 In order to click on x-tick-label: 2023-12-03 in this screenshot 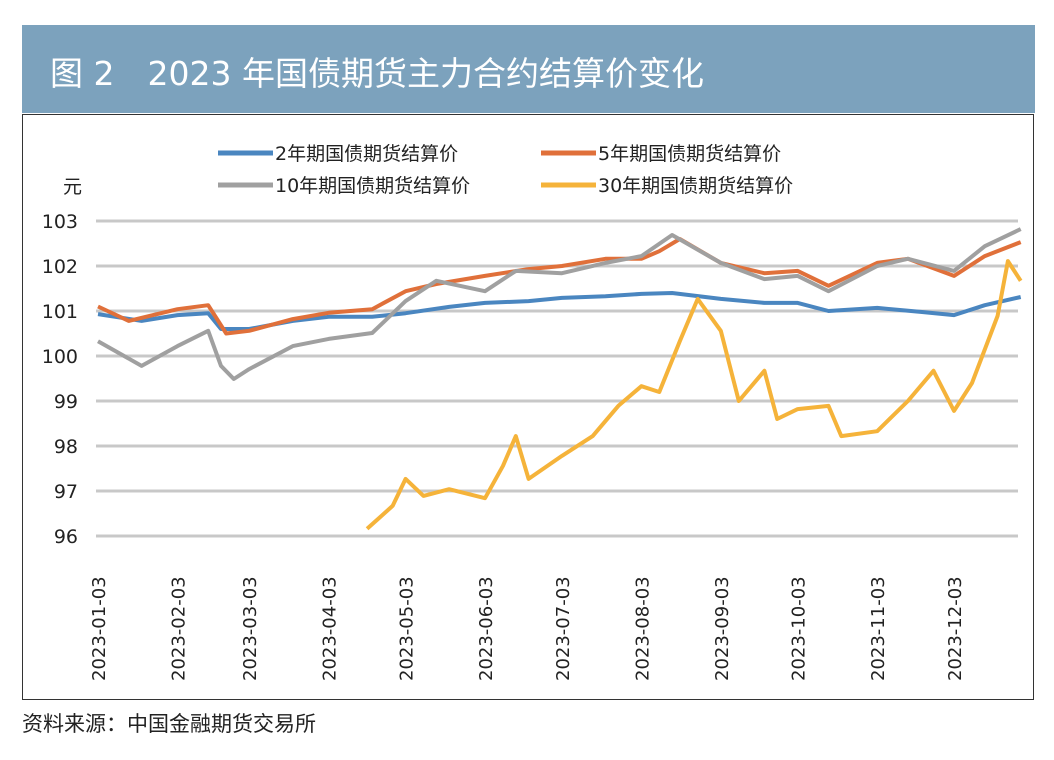, I will do `click(955, 628)`.